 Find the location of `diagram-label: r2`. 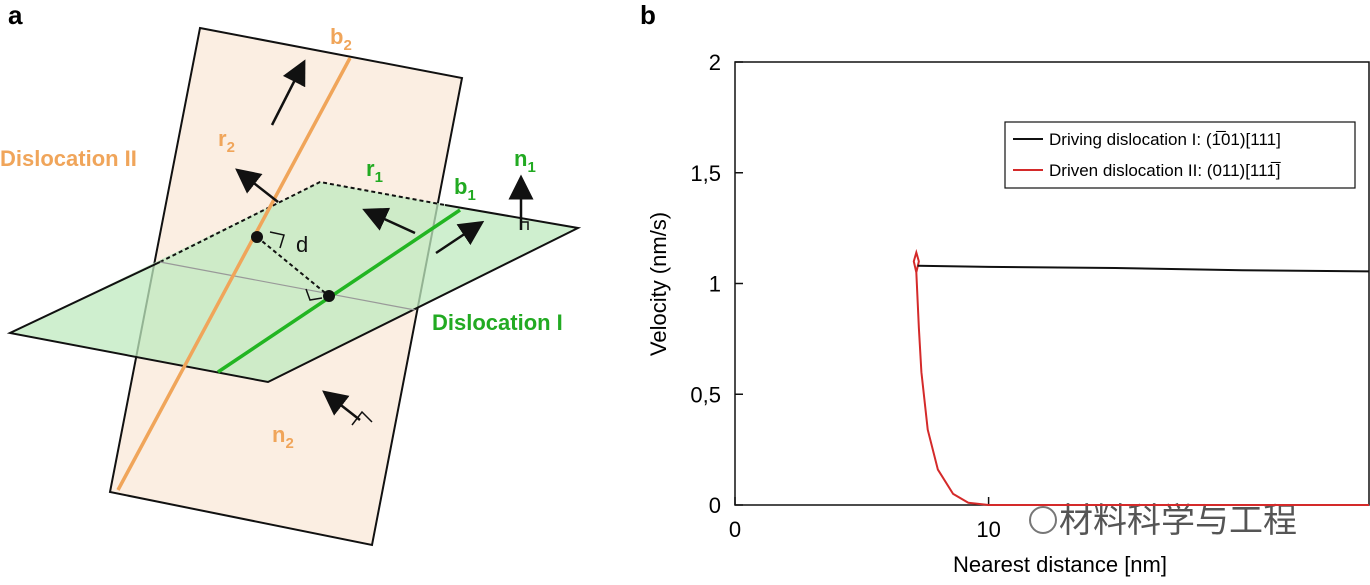

diagram-label: r2 is located at coordinates (226, 141).